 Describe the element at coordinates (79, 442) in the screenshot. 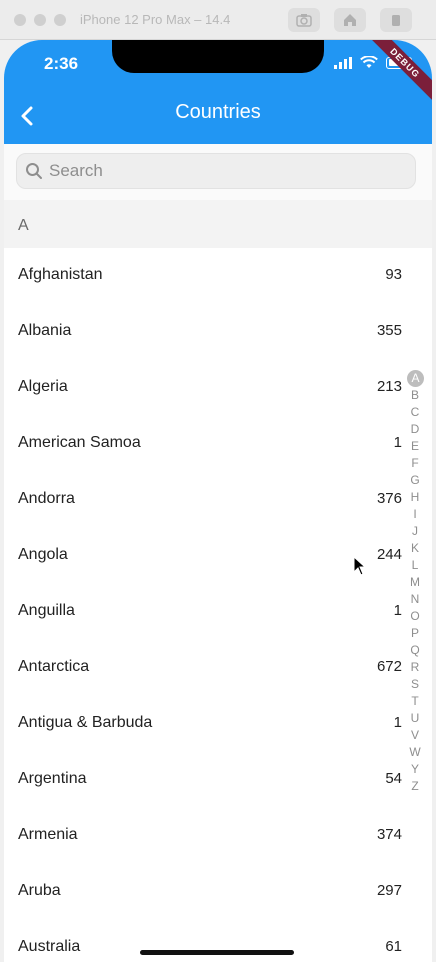

I see `country-name: American Samoa` at that location.